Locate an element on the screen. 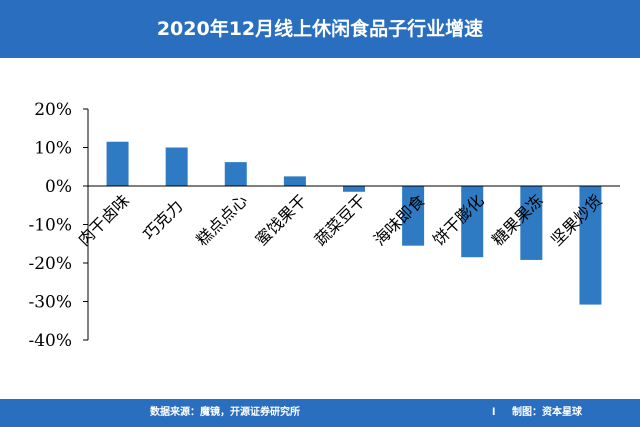 The height and width of the screenshot is (427, 640). chart-title: 2020年12月线上休闲食品子行业增速 is located at coordinates (320, 29).